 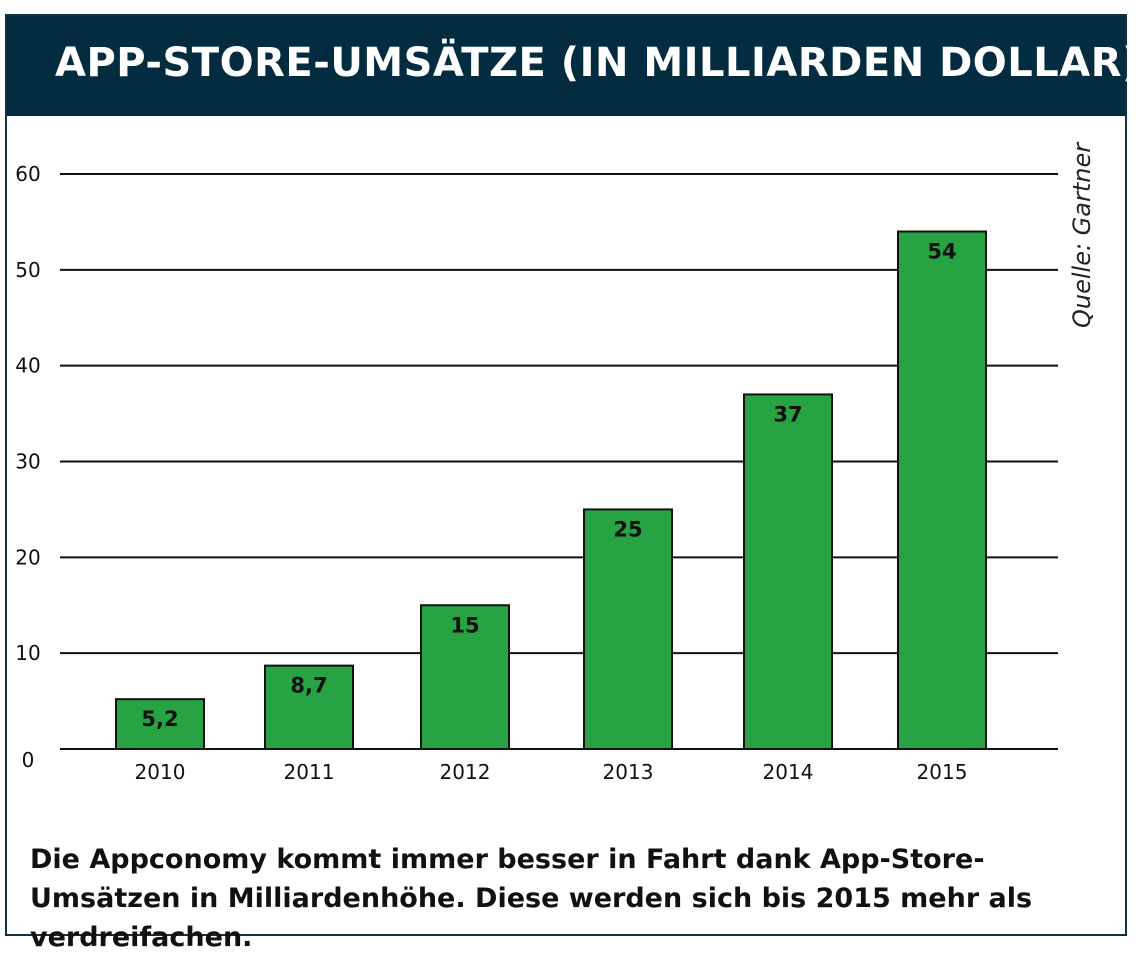 What do you see at coordinates (27, 270) in the screenshot?
I see `y-tick-label: 50` at bounding box center [27, 270].